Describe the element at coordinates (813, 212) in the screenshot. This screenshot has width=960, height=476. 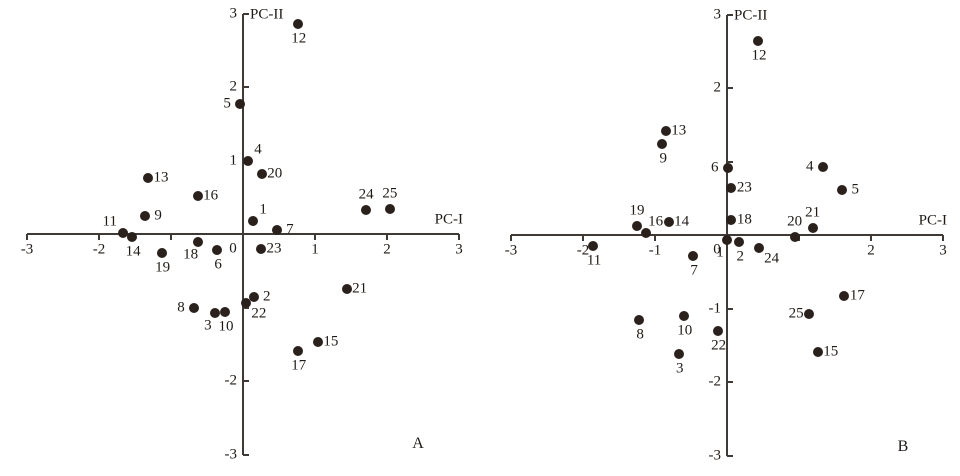
I see `point-label-21: 21` at that location.